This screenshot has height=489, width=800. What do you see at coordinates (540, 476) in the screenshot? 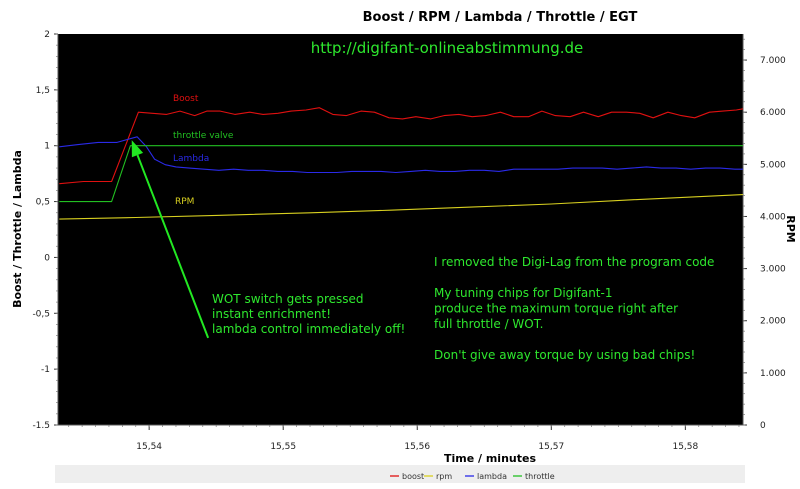
I see `legend-label-throttle: throttle` at bounding box center [540, 476].